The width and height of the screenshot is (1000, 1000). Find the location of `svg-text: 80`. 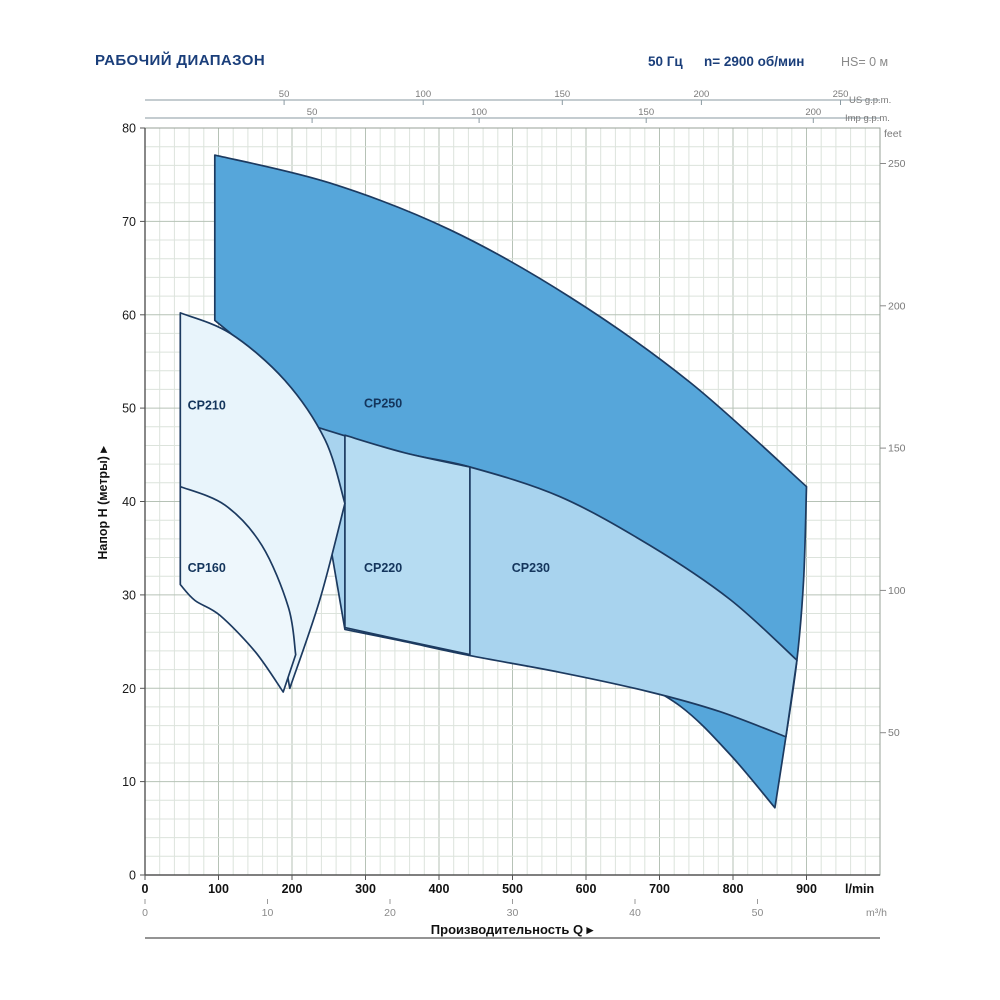

svg-text: 80 is located at coordinates (129, 129).